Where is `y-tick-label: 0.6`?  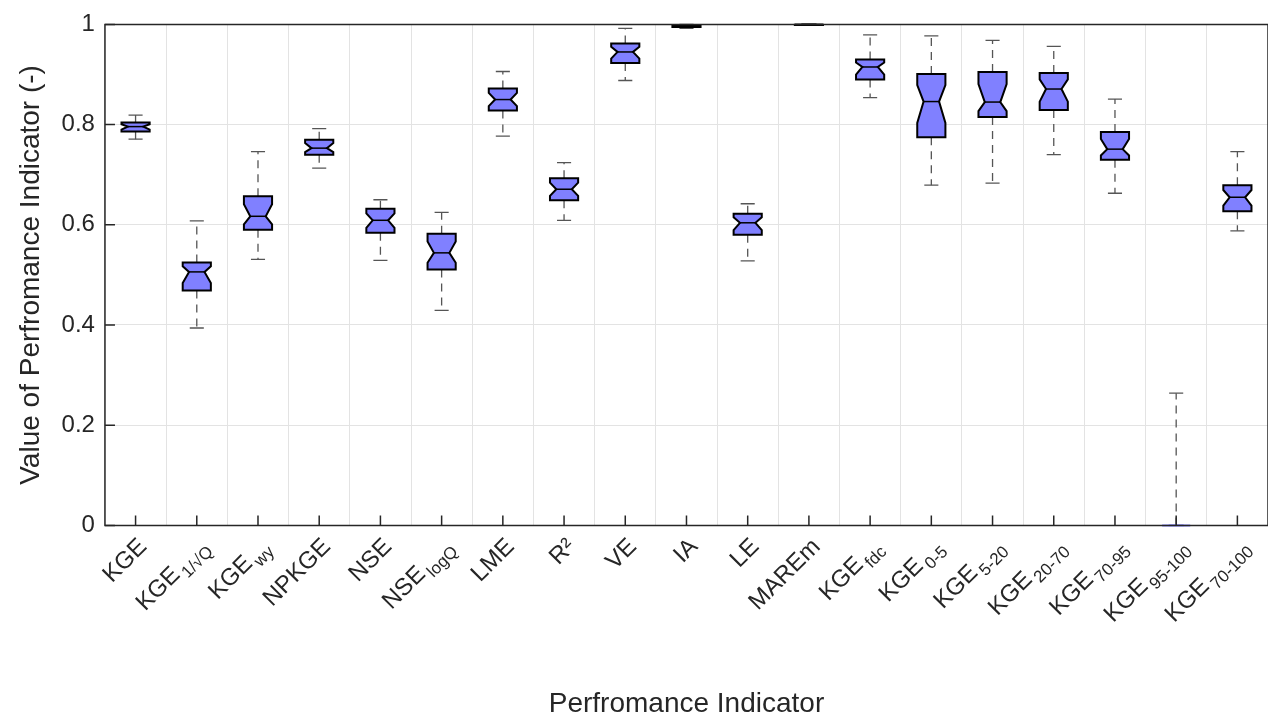 y-tick-label: 0.6 is located at coordinates (78, 223).